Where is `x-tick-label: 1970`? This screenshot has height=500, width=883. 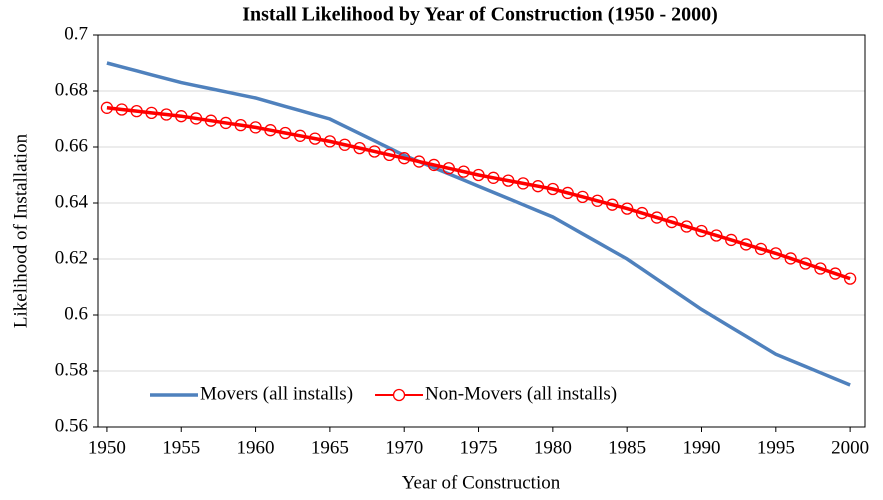
x-tick-label: 1970 is located at coordinates (404, 447).